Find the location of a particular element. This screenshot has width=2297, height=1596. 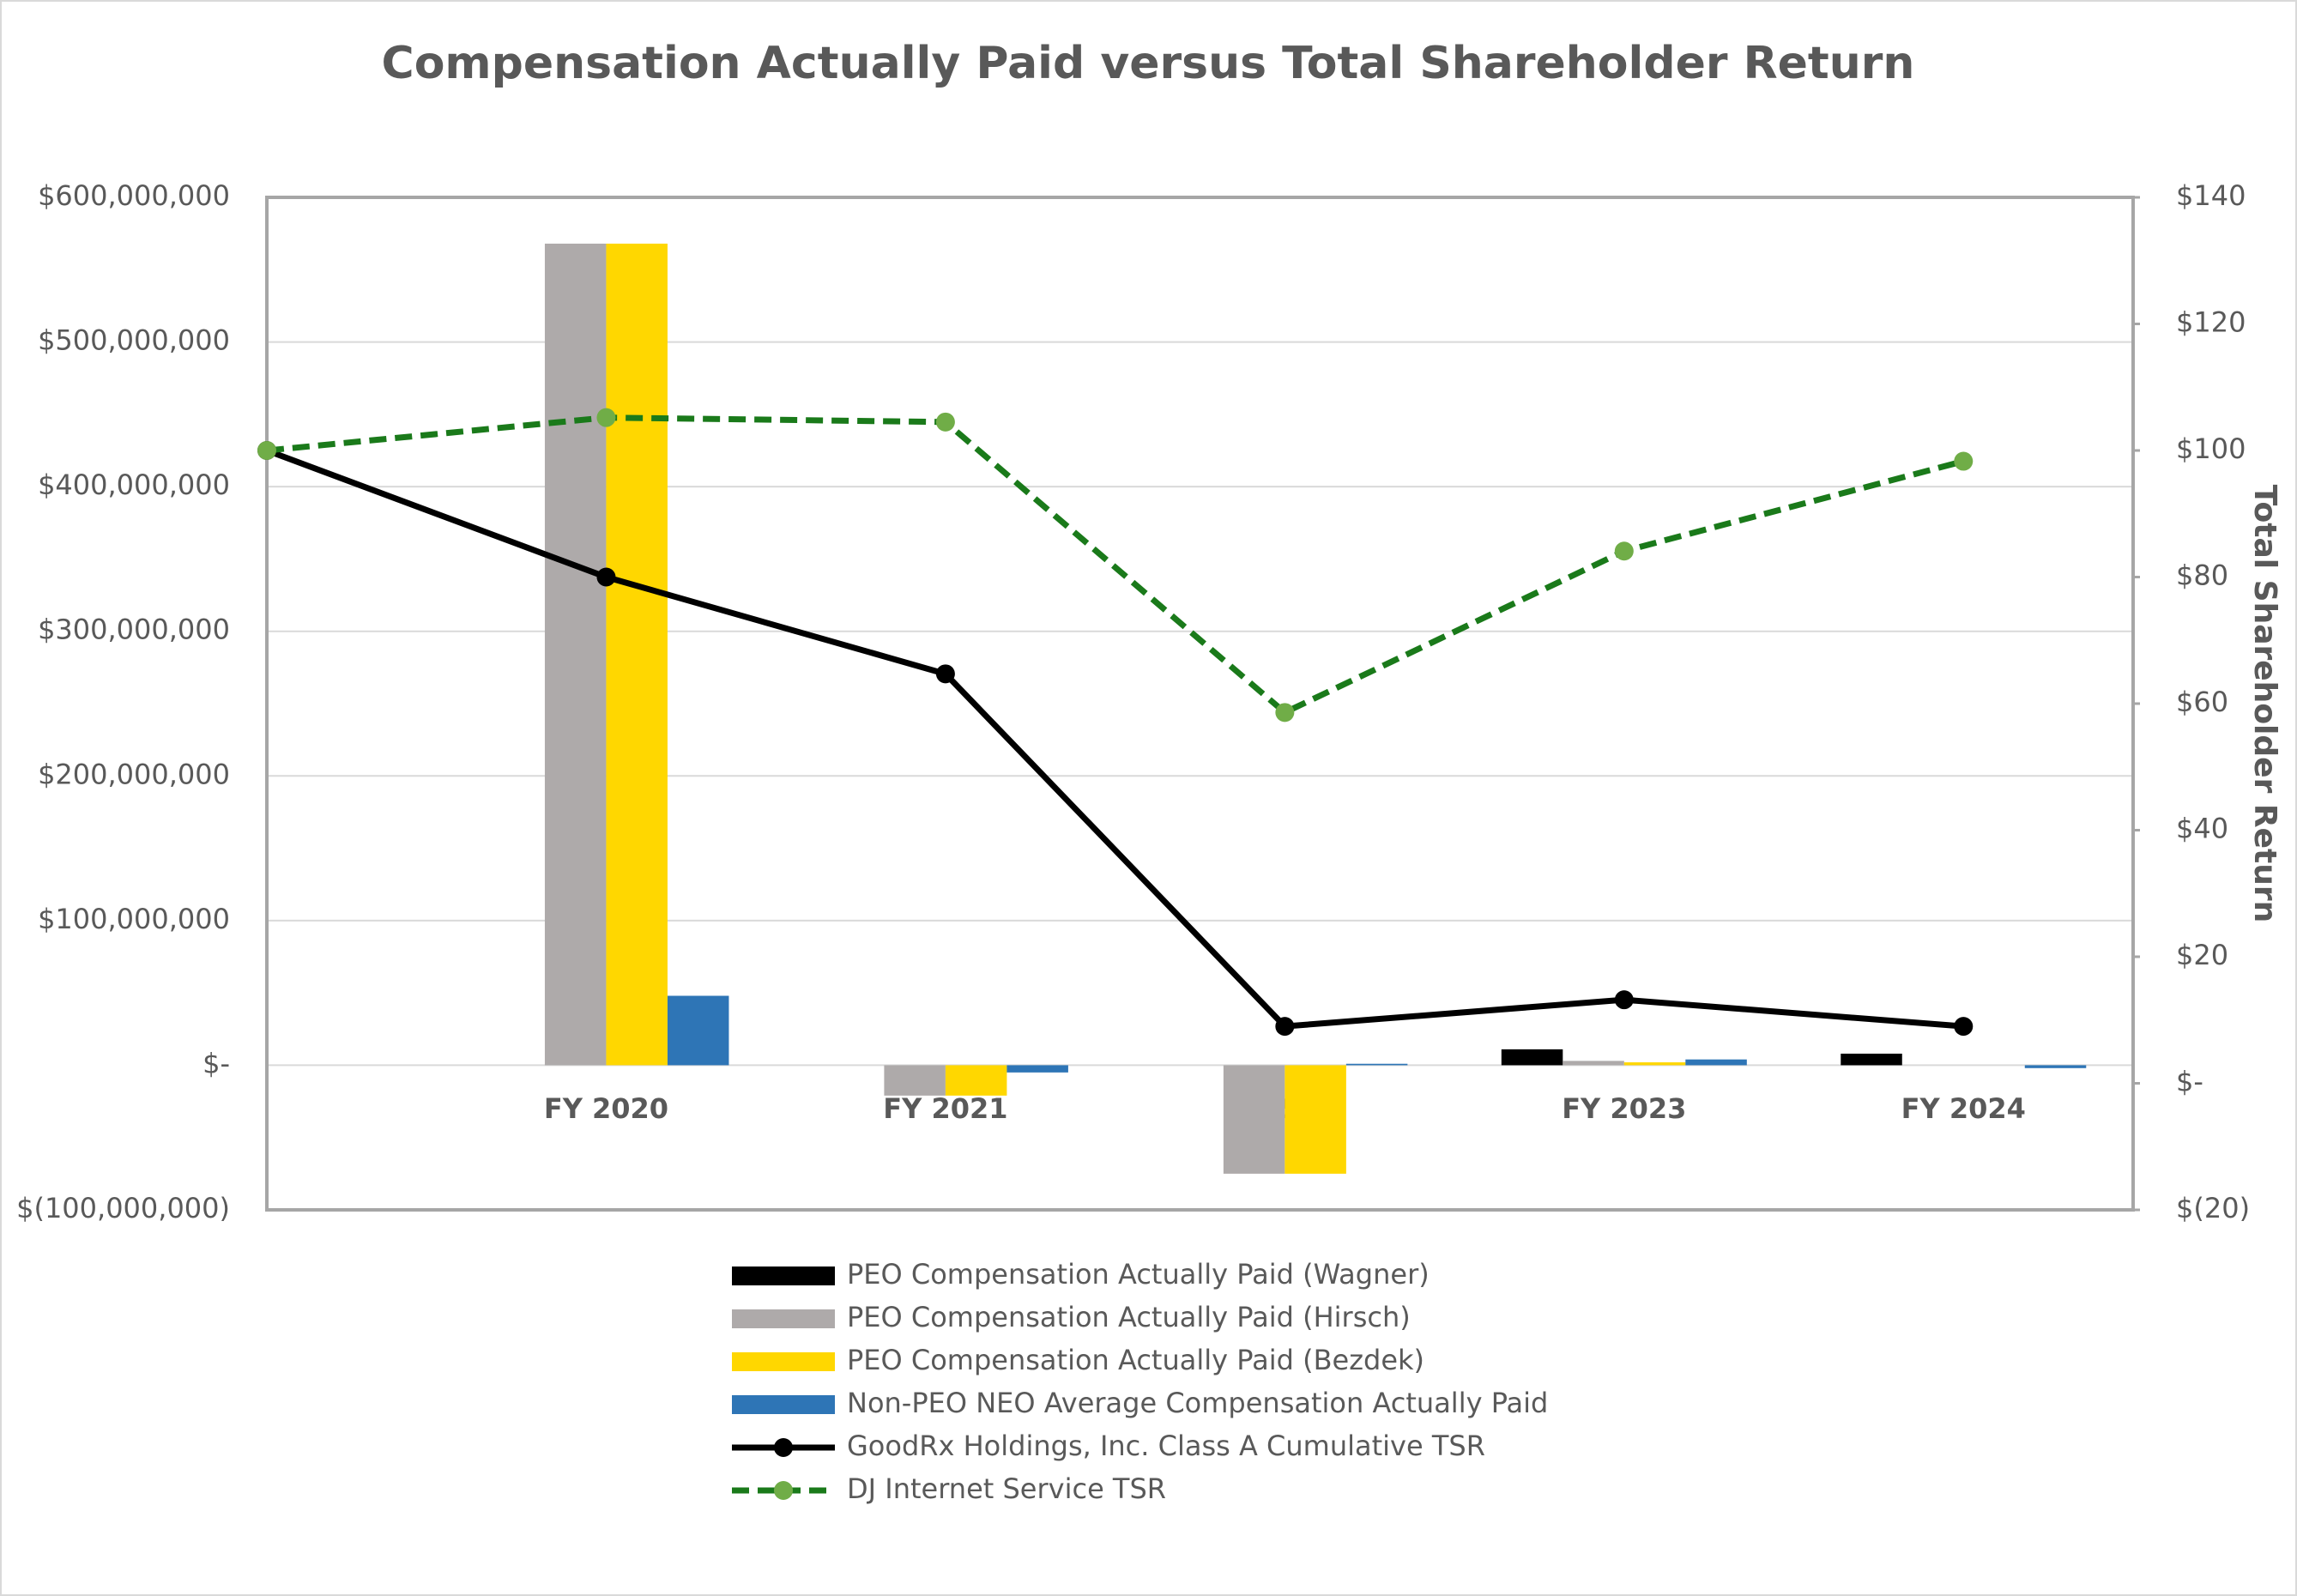

legend-label: DJ Internet Service TSR is located at coordinates (1006, 1489).